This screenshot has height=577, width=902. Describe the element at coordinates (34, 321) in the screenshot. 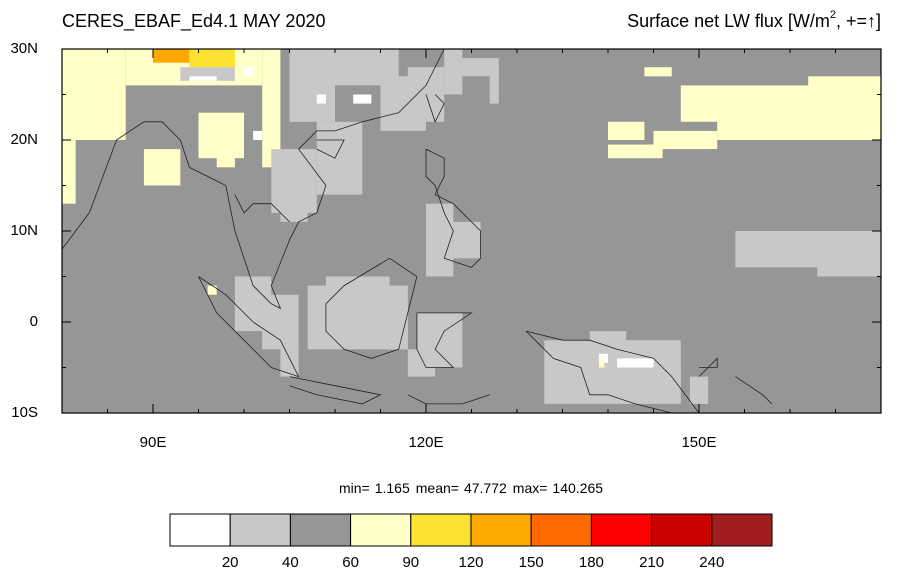

I see `y-tick-label: 0` at that location.